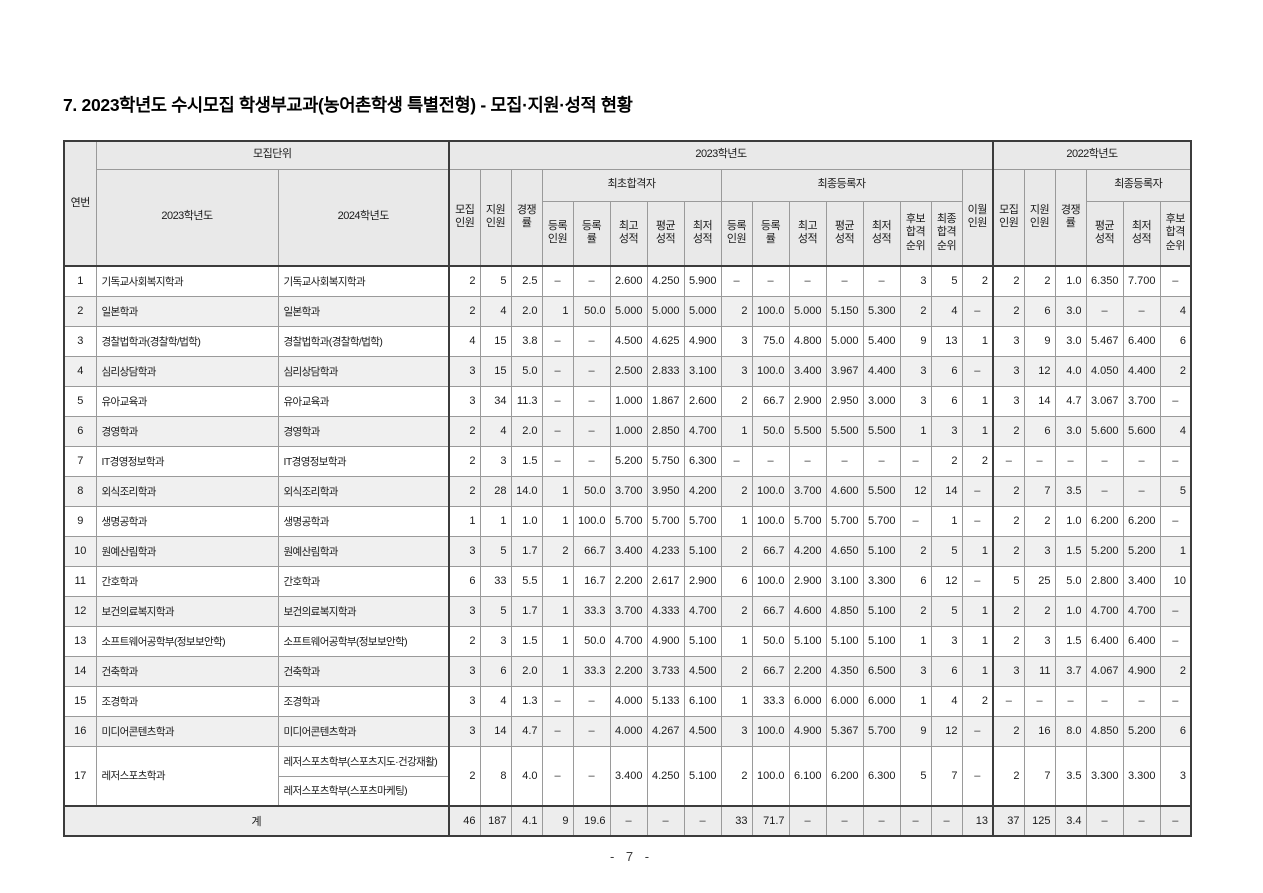 Image resolution: width=1263 pixels, height=893 pixels. What do you see at coordinates (665, 581) in the screenshot?
I see `cell-value: 2.617` at bounding box center [665, 581].